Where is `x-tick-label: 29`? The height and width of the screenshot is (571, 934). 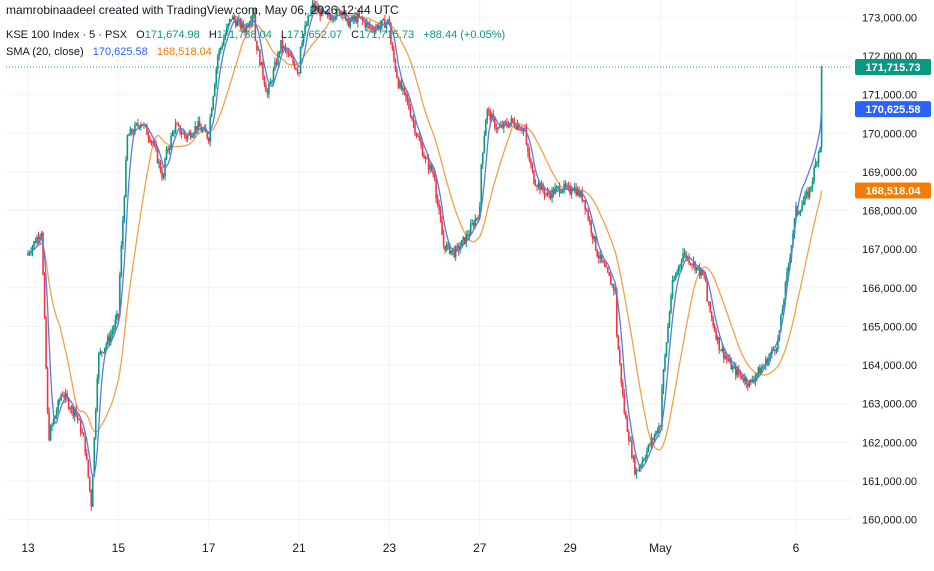
x-tick-label: 29 is located at coordinates (570, 548).